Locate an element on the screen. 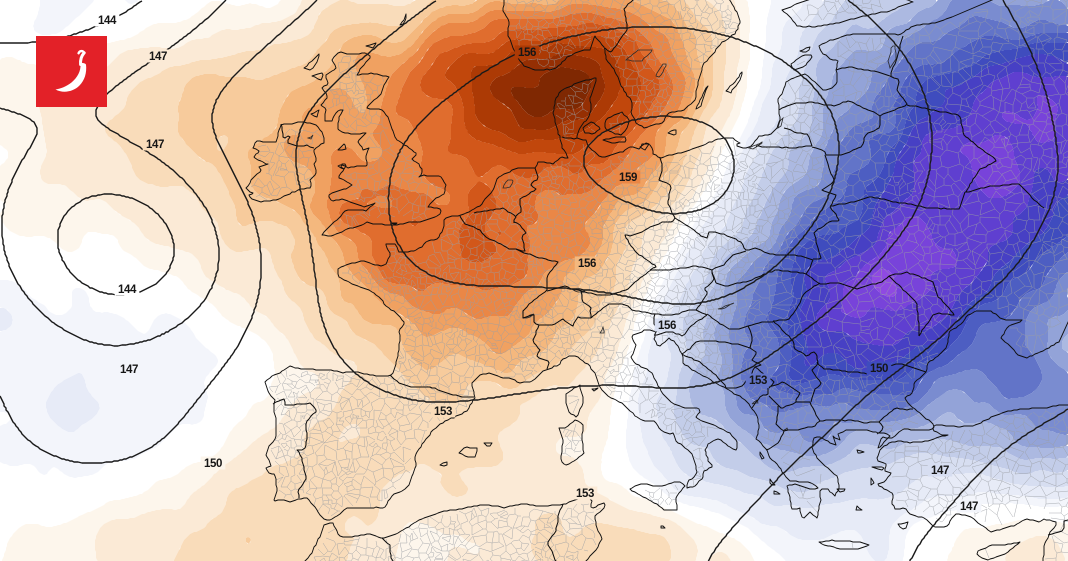  contour-label: 159 is located at coordinates (628, 178).